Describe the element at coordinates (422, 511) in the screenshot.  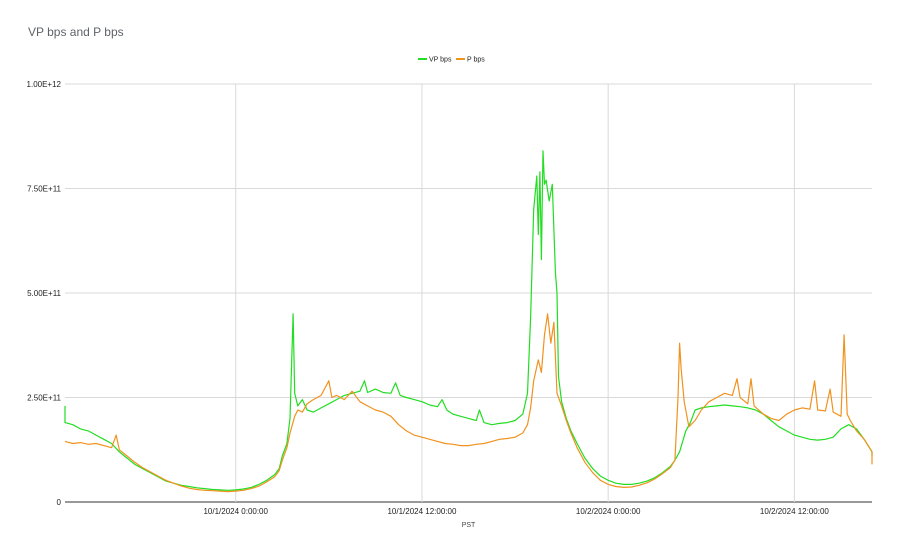
I see `x-tick-label: 10/1/2024 12:00:00` at that location.